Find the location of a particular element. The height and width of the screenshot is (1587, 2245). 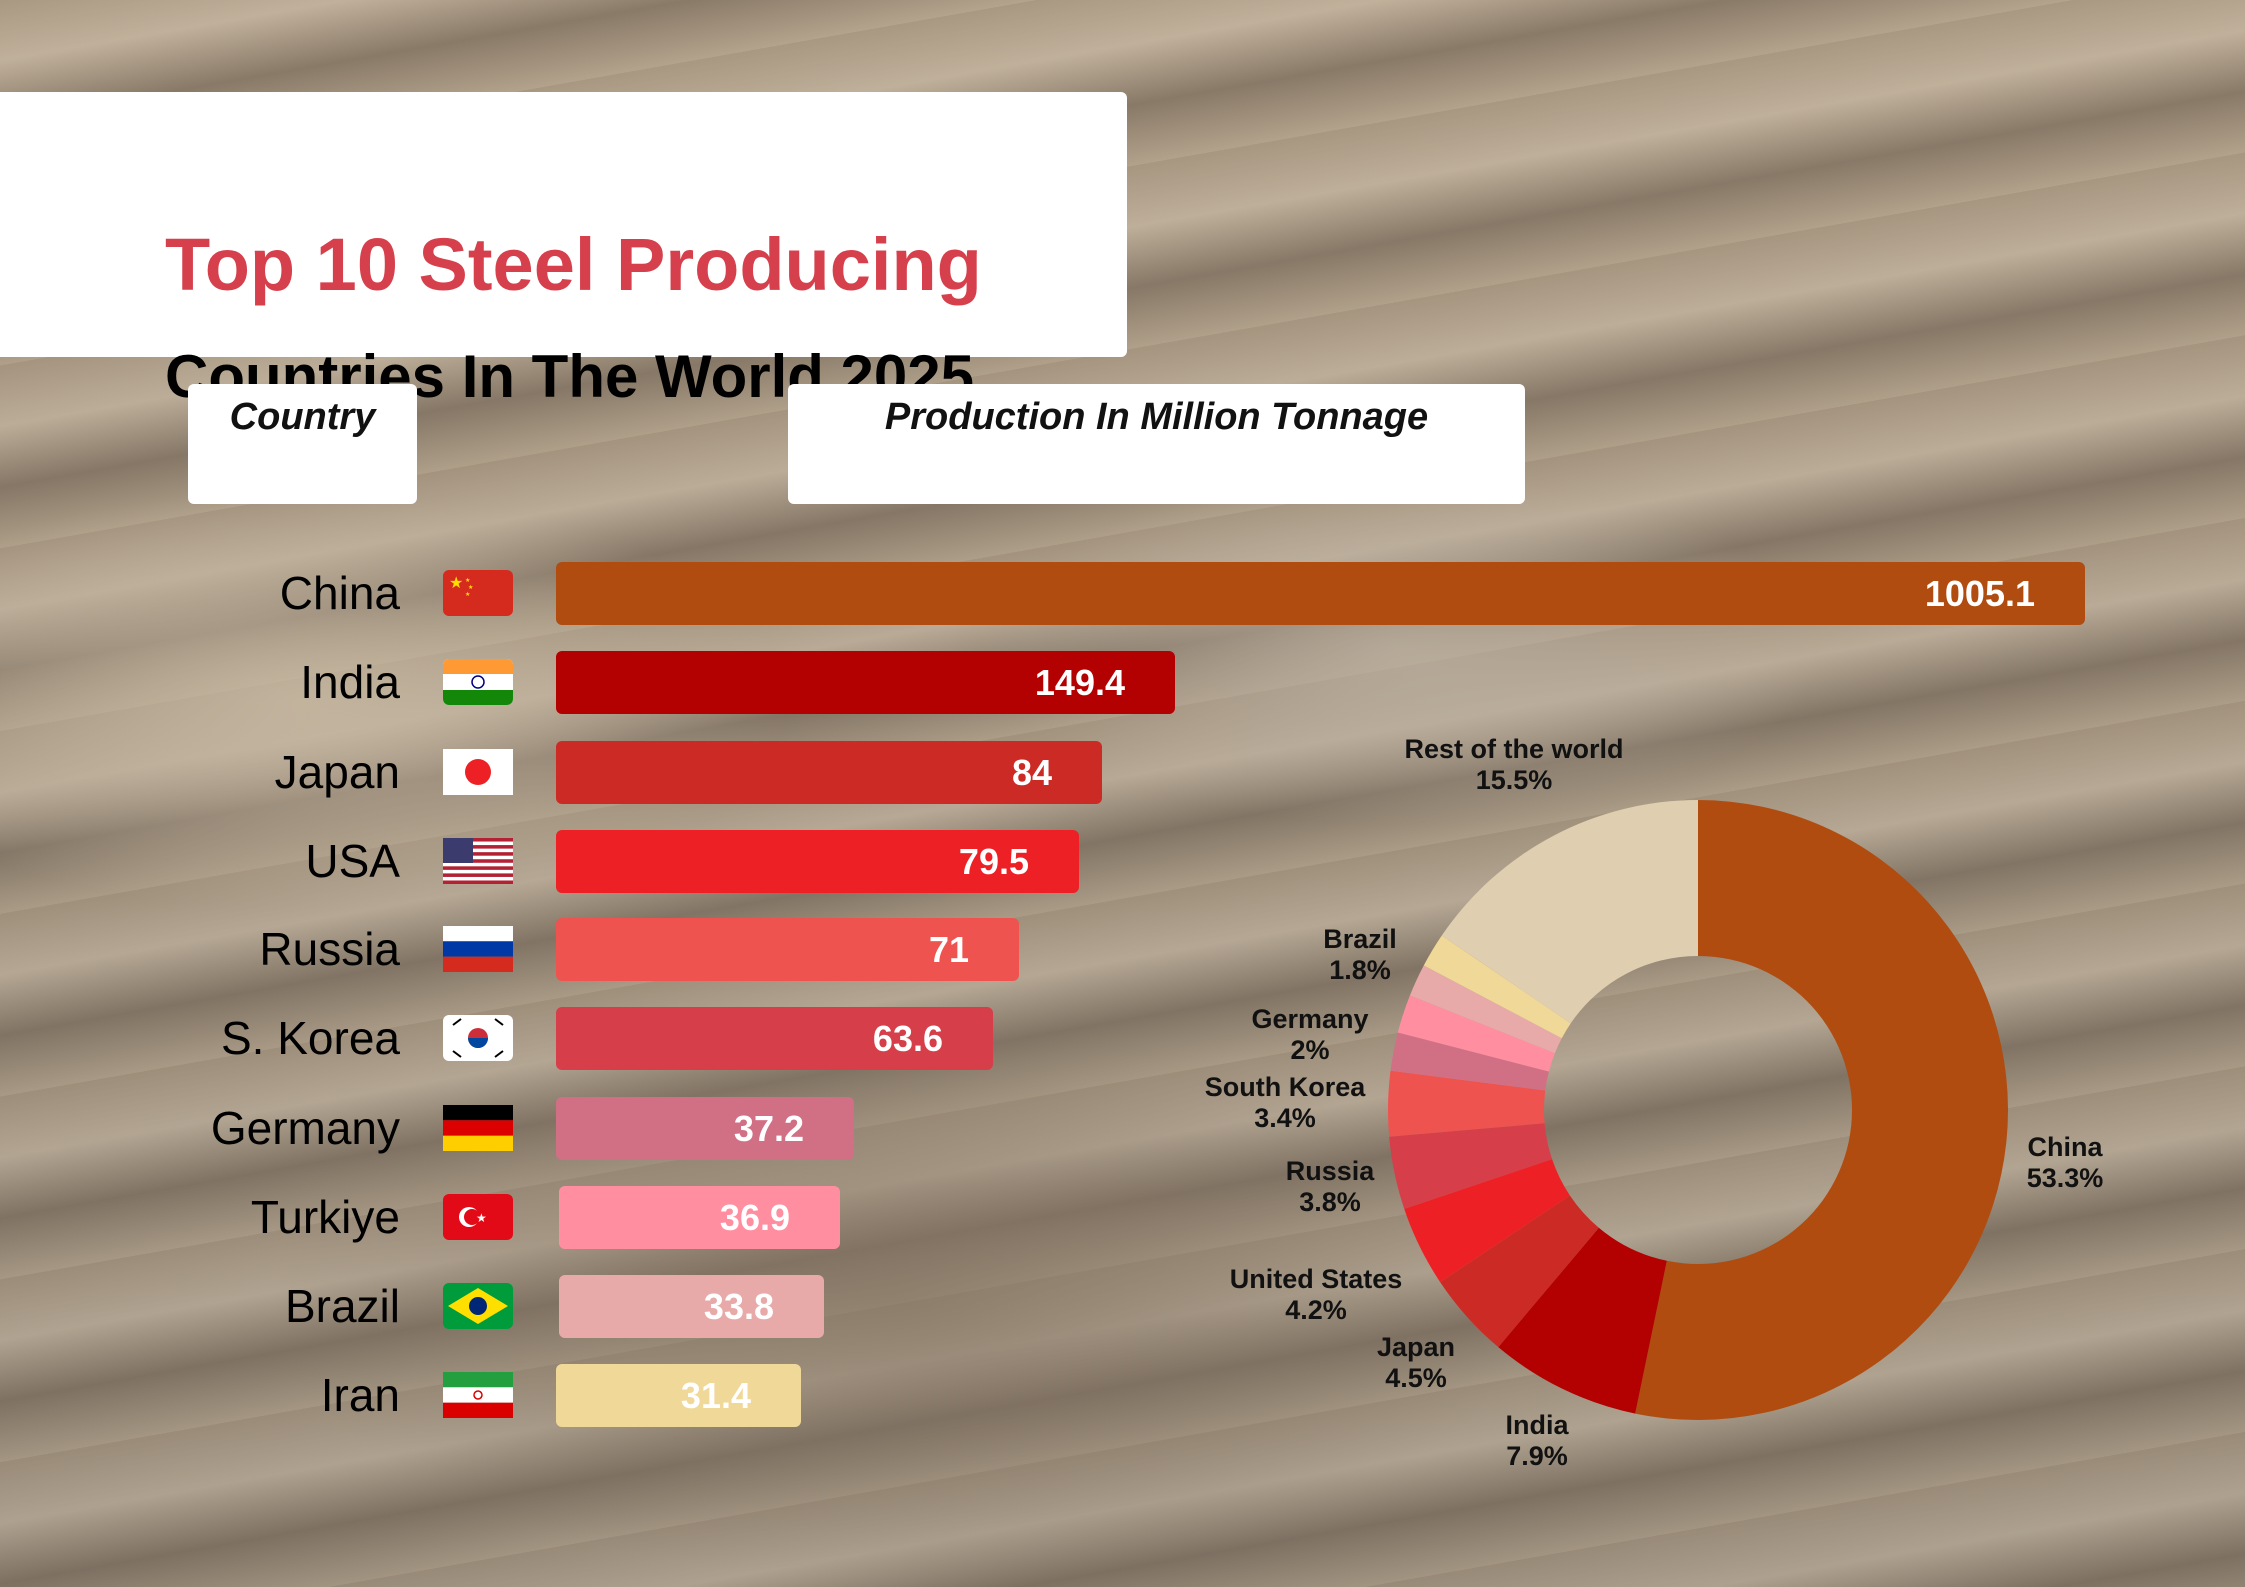

donut-label-percent: 4.5% is located at coordinates (1416, 1378).